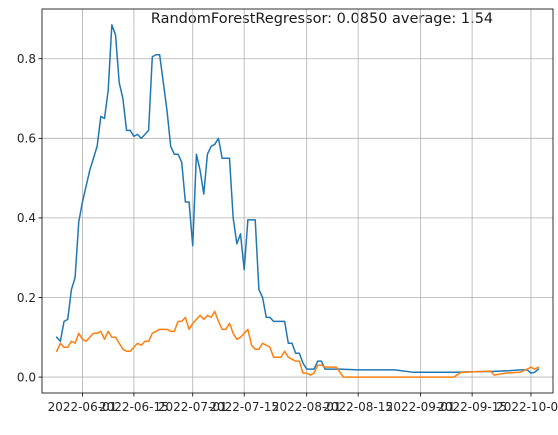 This screenshot has width=558, height=435. What do you see at coordinates (26, 218) in the screenshot?
I see `y-tick-label: 0.4` at bounding box center [26, 218].